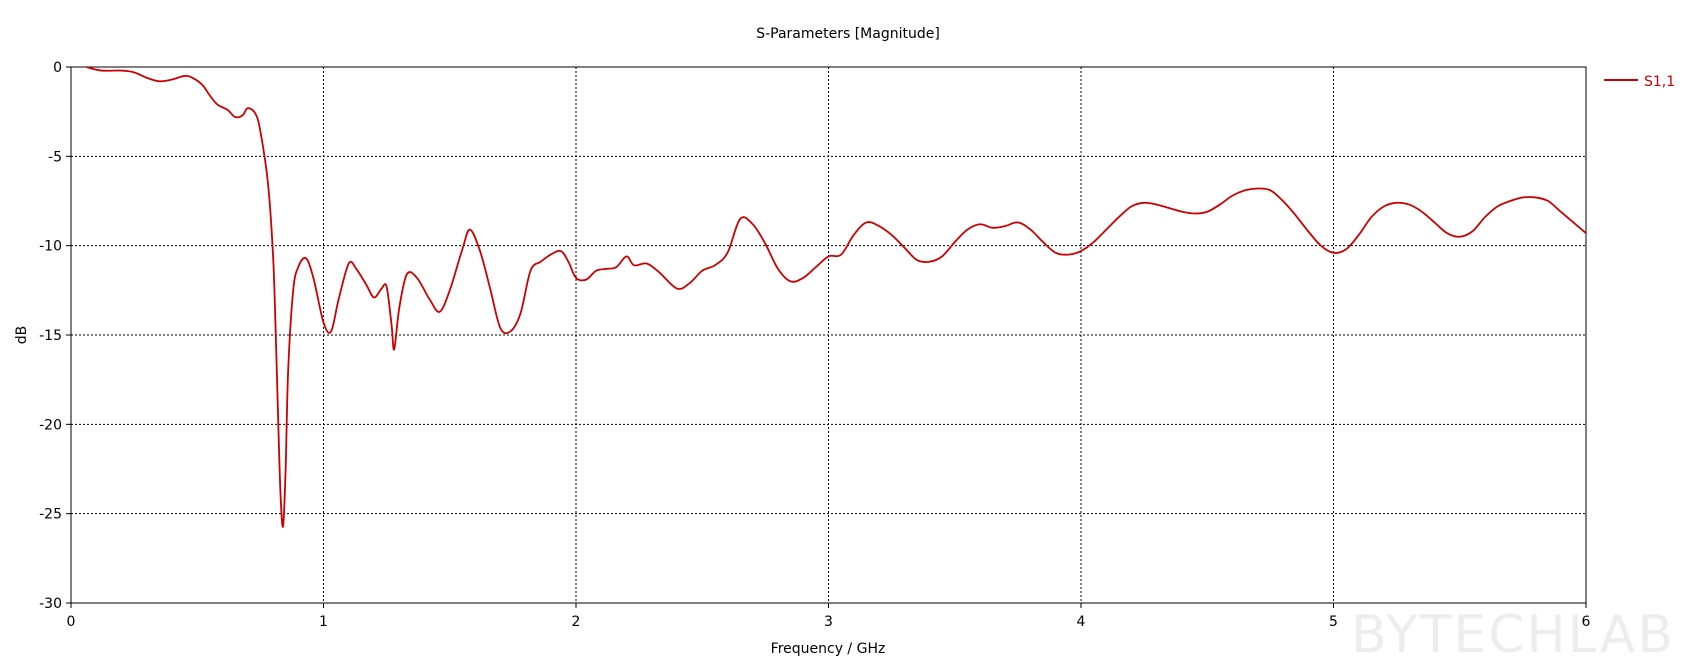 The width and height of the screenshot is (1696, 662). Describe the element at coordinates (1081, 622) in the screenshot. I see `x-tick-label: 4` at that location.